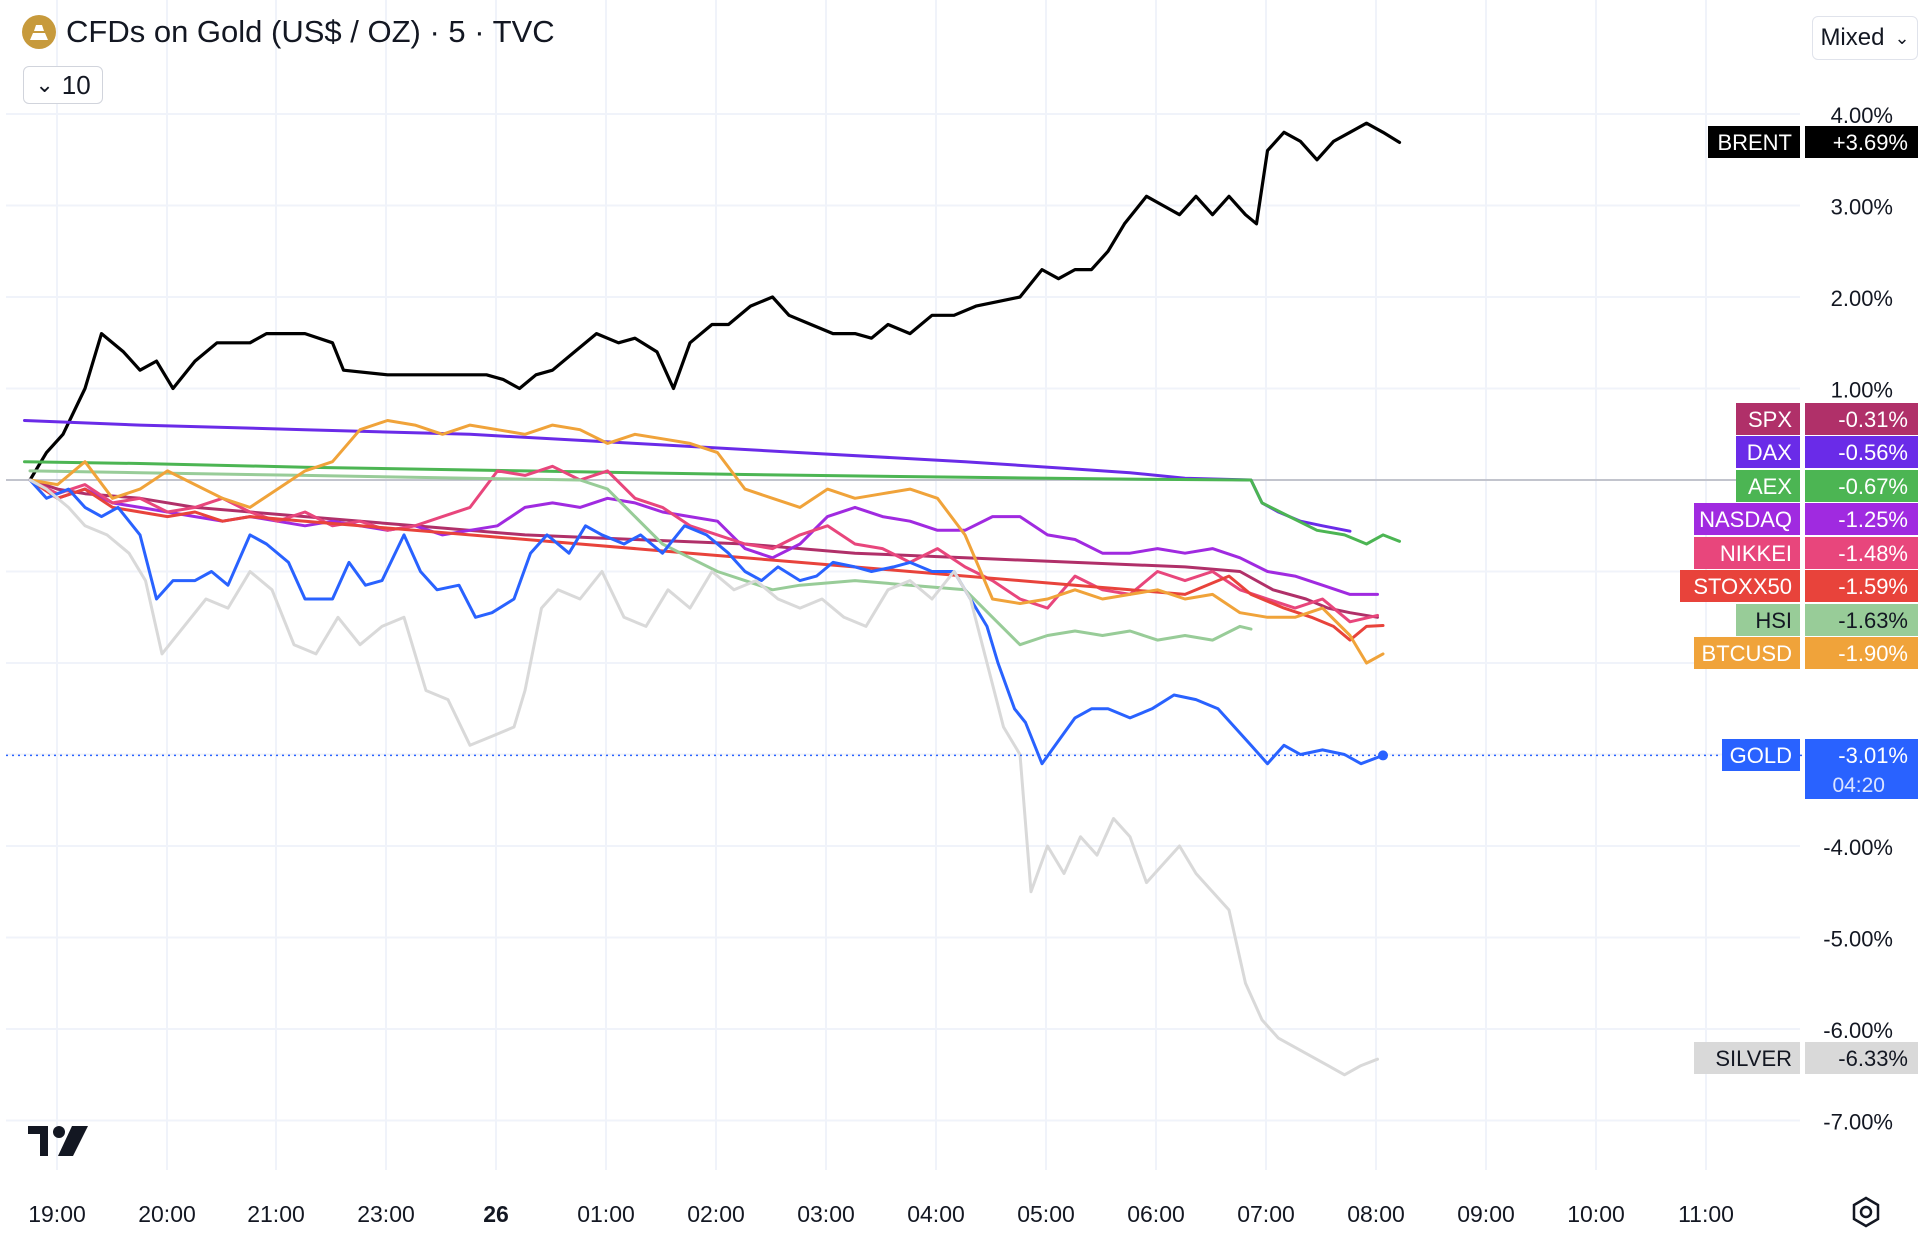 The height and width of the screenshot is (1241, 1930). Describe the element at coordinates (712, 503) in the screenshot. I see `series-line-aex` at that location.